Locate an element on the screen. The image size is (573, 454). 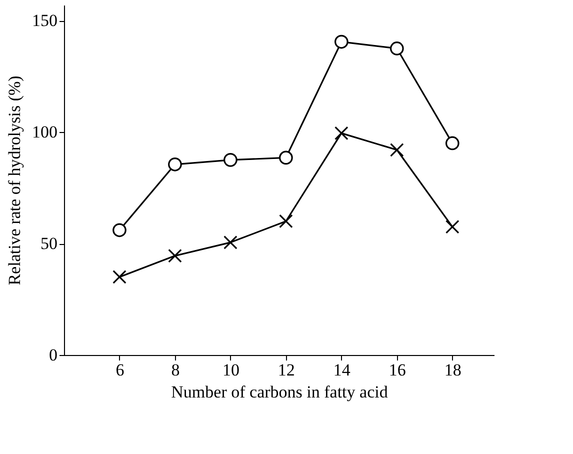
y-tick-label: 100 is located at coordinates (45, 132).